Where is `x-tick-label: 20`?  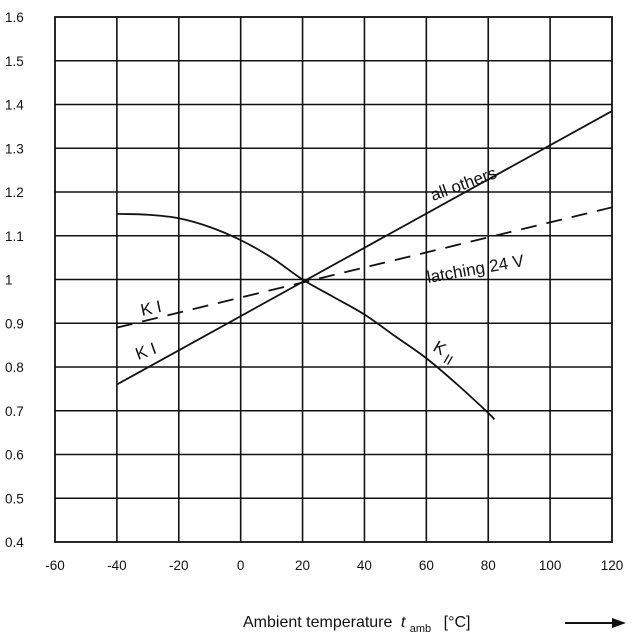
x-tick-label: 20 is located at coordinates (302, 565).